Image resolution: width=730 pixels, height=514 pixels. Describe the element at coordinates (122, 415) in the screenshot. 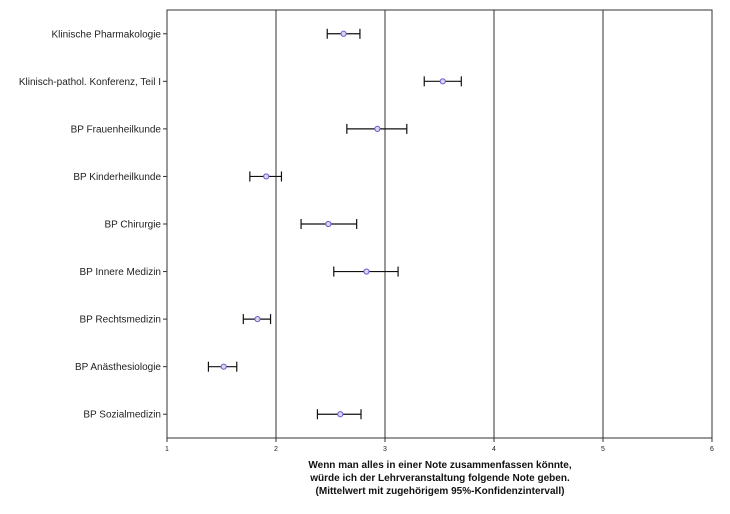

I see `category-label: BP Sozialmedizin` at that location.